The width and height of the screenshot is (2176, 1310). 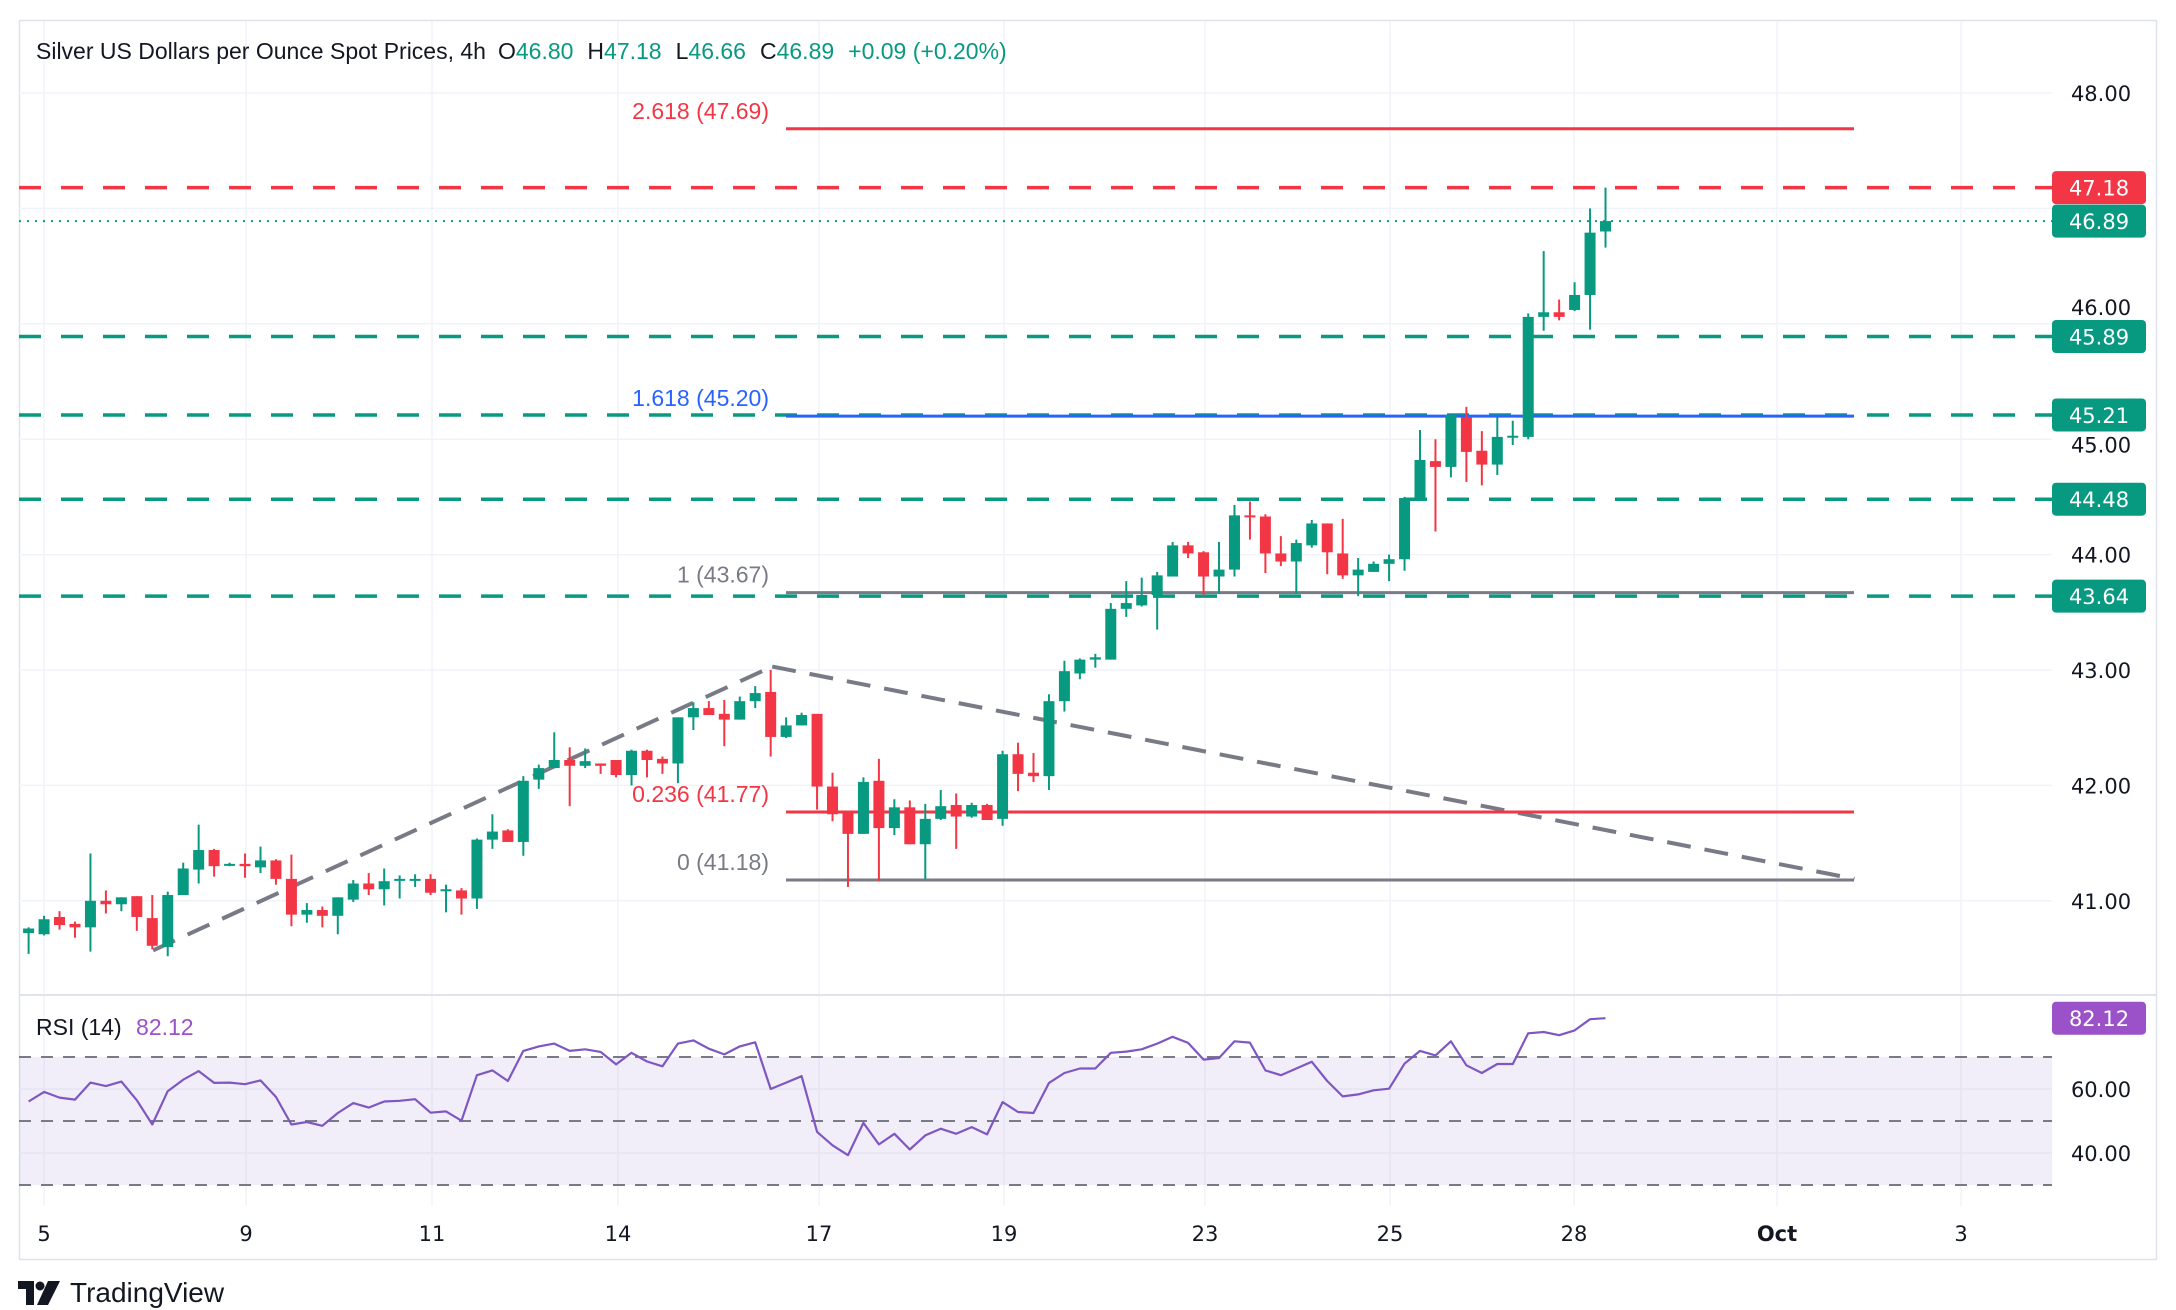 What do you see at coordinates (2101, 786) in the screenshot?
I see `price-axis-label: 42.00` at bounding box center [2101, 786].